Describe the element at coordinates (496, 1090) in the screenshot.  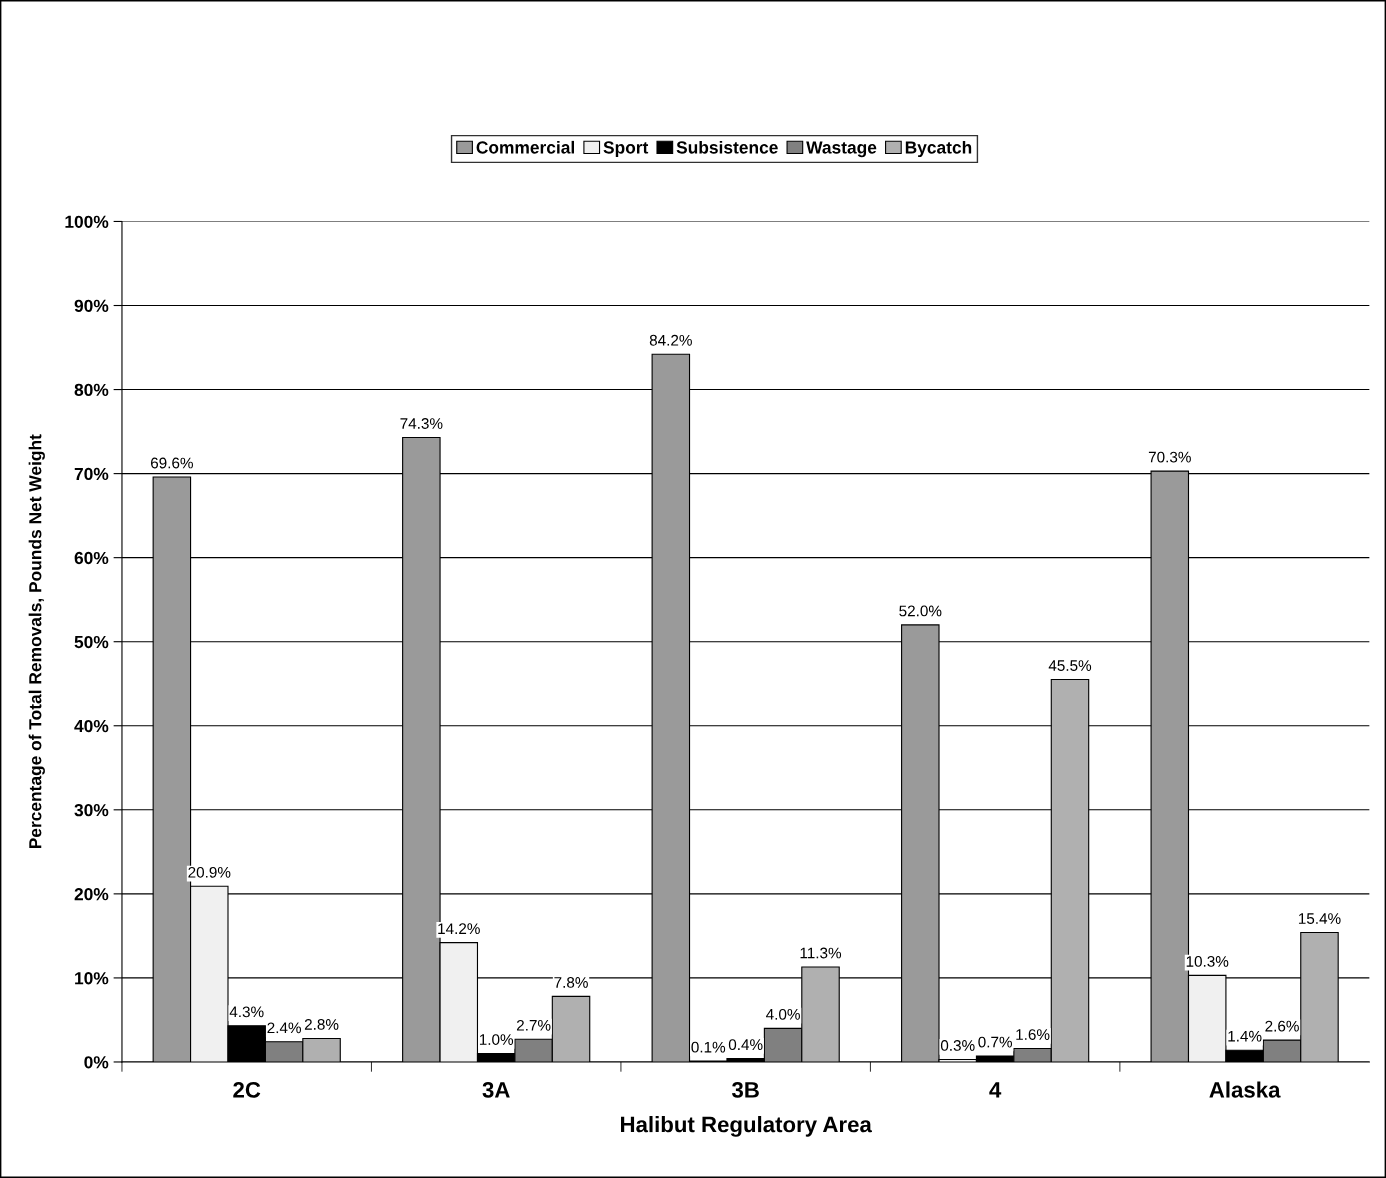
I see `x-tick-label: 3A` at that location.